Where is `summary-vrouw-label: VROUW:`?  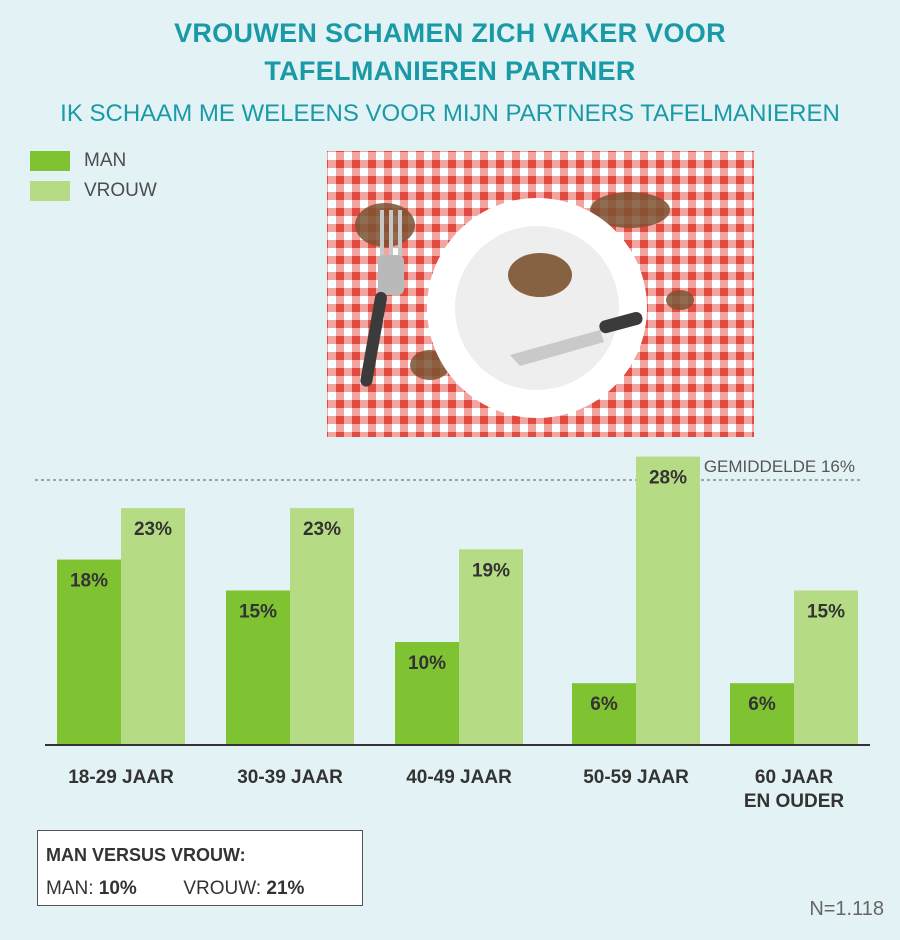 summary-vrouw-label: VROUW: is located at coordinates (222, 888).